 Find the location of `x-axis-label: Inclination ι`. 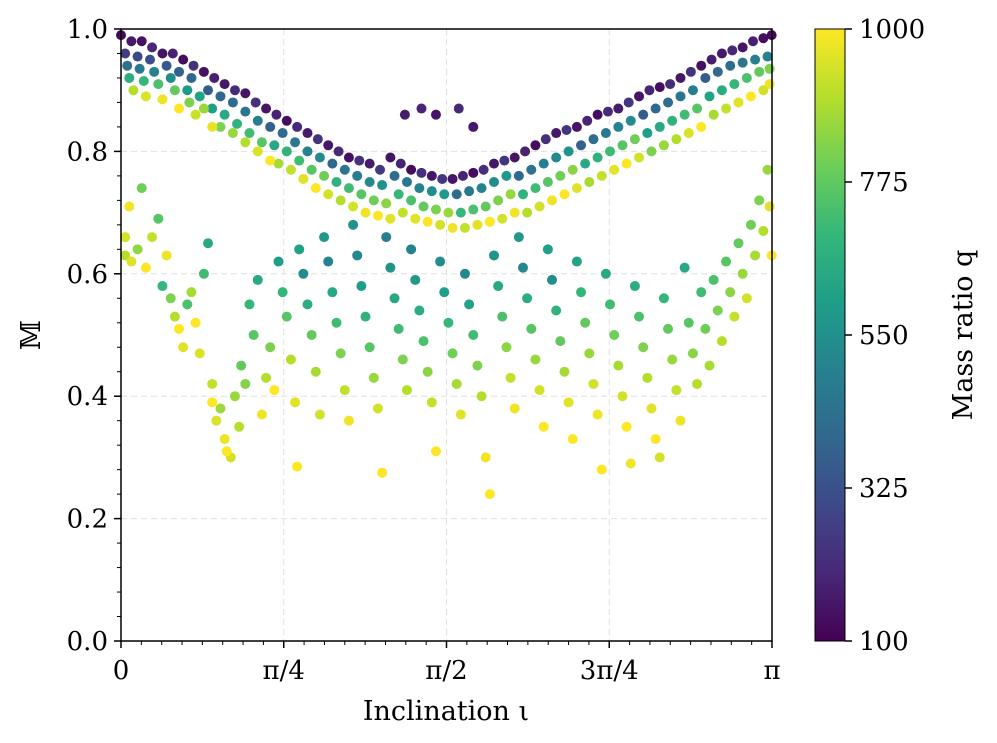

x-axis-label: Inclination ι is located at coordinates (446, 711).